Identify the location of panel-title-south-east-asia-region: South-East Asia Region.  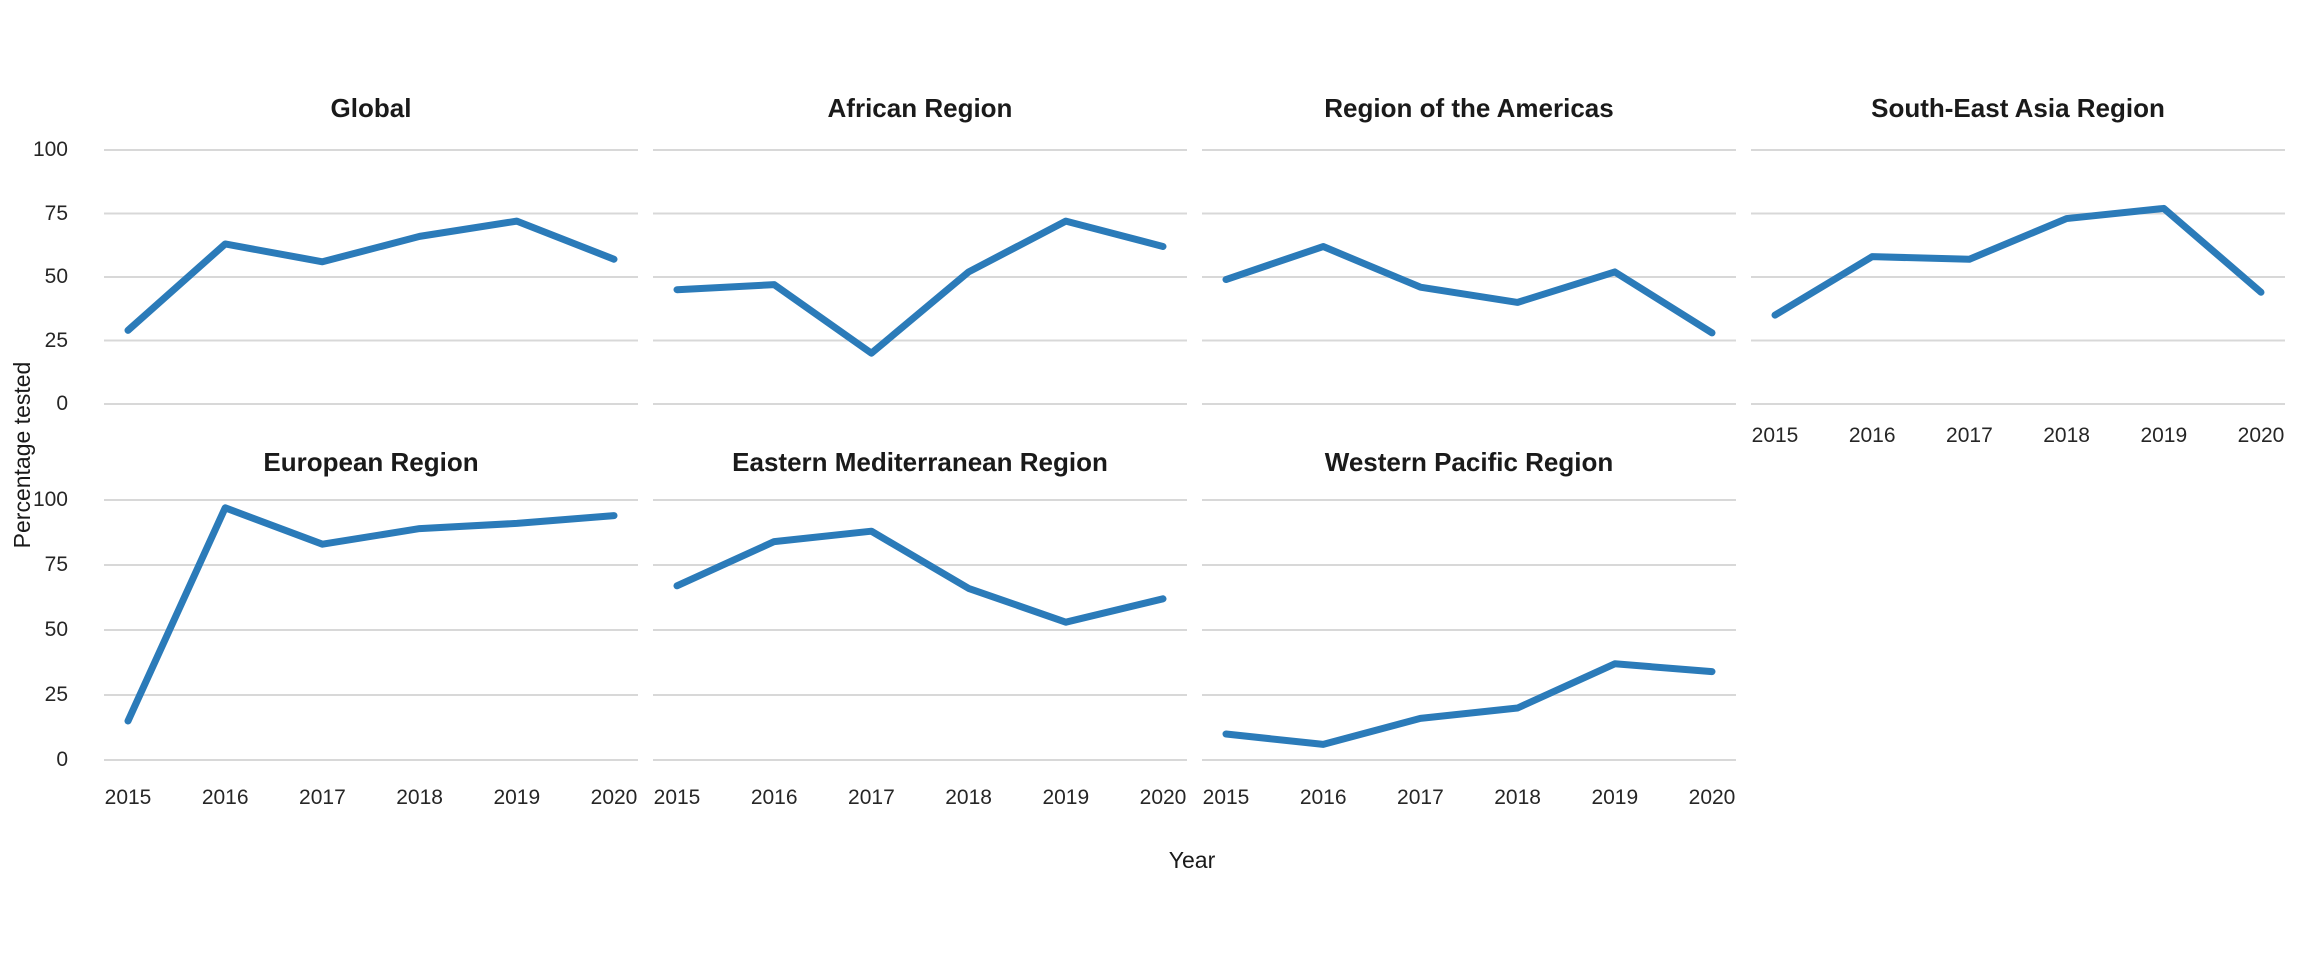
(2018, 108).